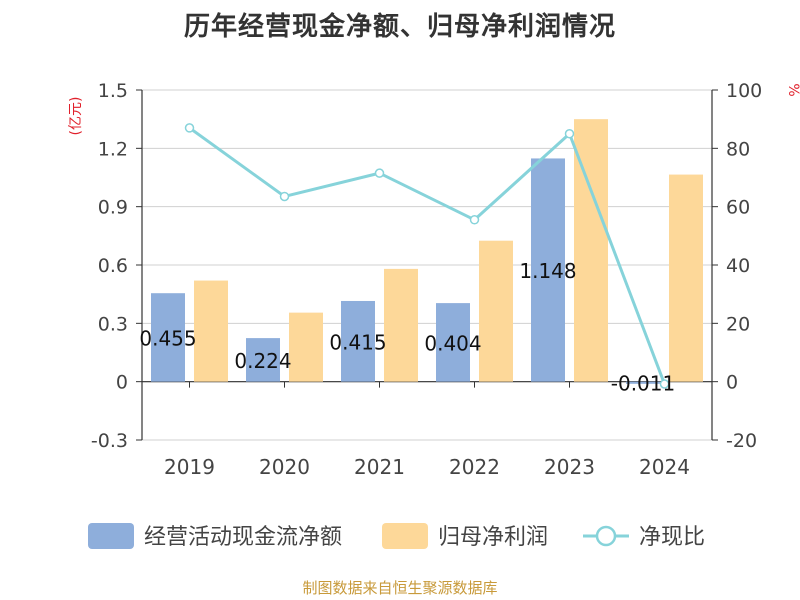 This screenshot has width=800, height=600. Describe the element at coordinates (664, 467) in the screenshot. I see `x-tick-label: 2024` at that location.